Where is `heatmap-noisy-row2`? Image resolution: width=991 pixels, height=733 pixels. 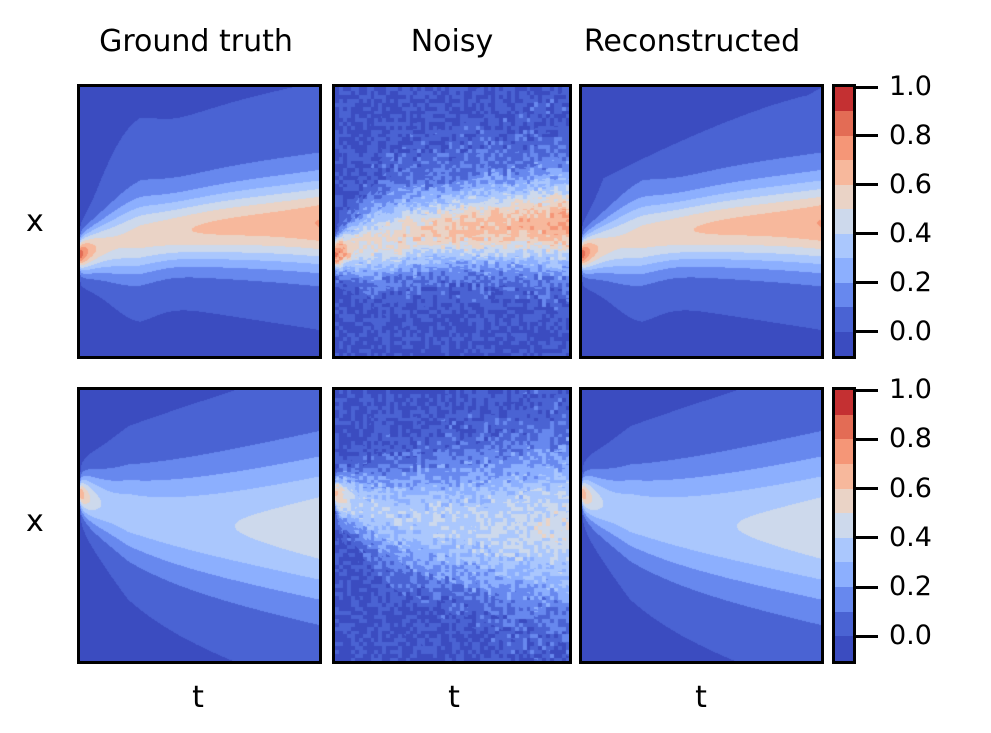 heatmap-noisy-row2 is located at coordinates (452, 525).